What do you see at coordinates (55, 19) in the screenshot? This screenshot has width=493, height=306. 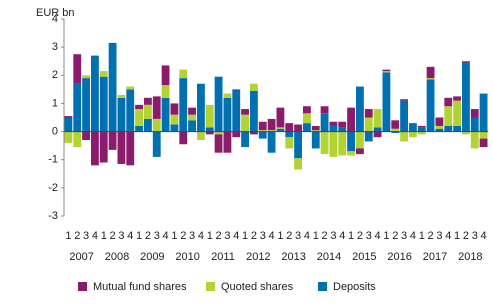 I see `y-tick-label: 4` at bounding box center [55, 19].